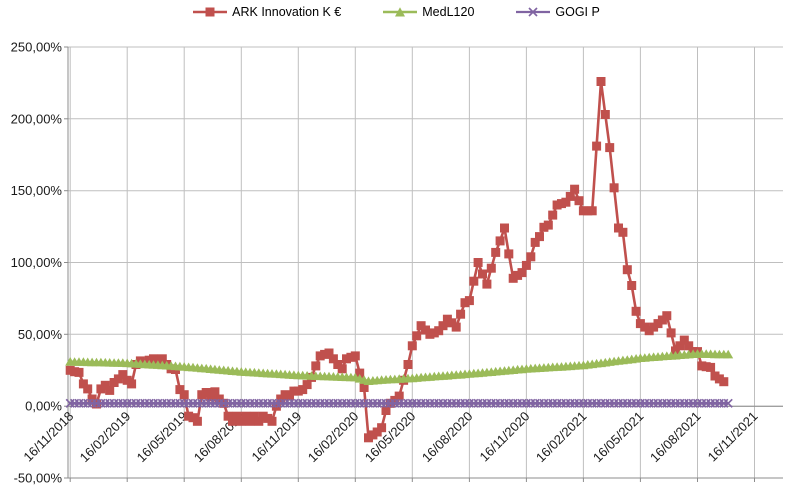 The width and height of the screenshot is (793, 492). Describe the element at coordinates (577, 12) in the screenshot. I see `legend-label-gogi-p: GOGI P` at that location.